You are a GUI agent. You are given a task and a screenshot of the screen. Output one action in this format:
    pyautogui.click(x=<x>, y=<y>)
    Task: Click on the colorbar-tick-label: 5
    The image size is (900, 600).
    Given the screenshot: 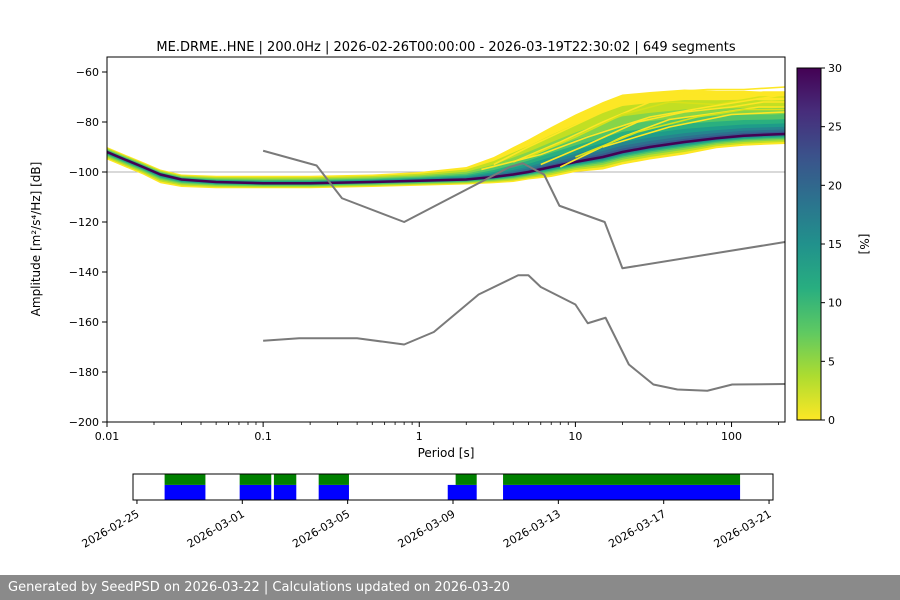 What is the action you would take?
    pyautogui.click(x=831, y=361)
    